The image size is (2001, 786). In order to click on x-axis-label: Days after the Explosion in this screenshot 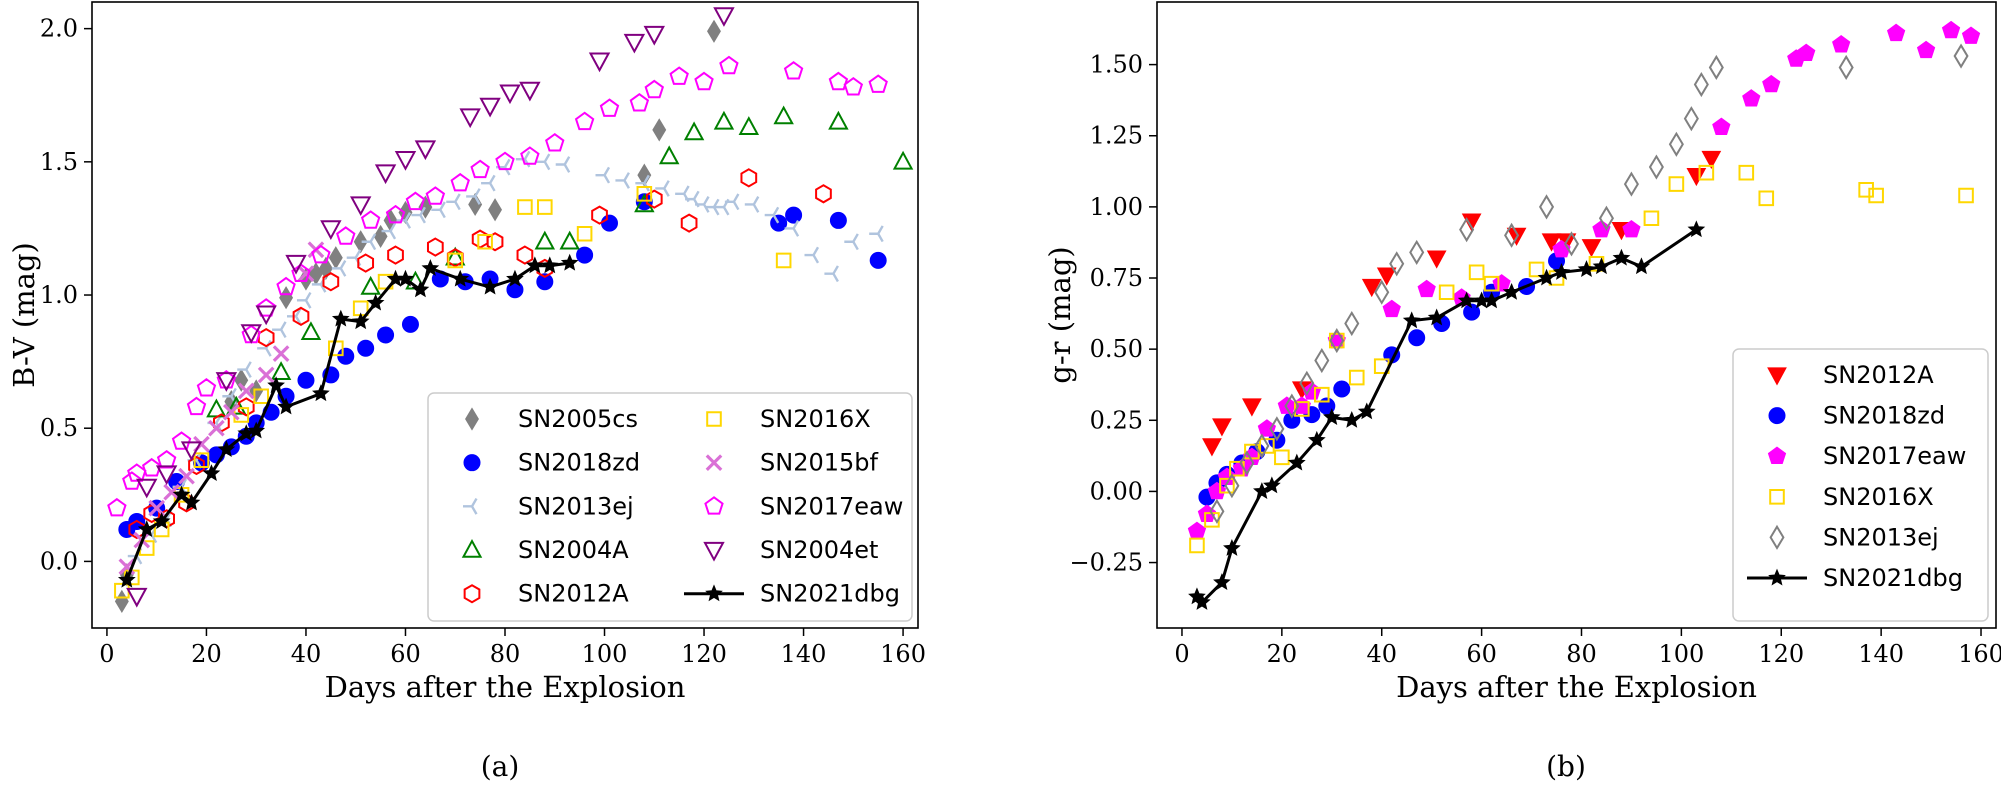, I will do `click(1576, 687)`.